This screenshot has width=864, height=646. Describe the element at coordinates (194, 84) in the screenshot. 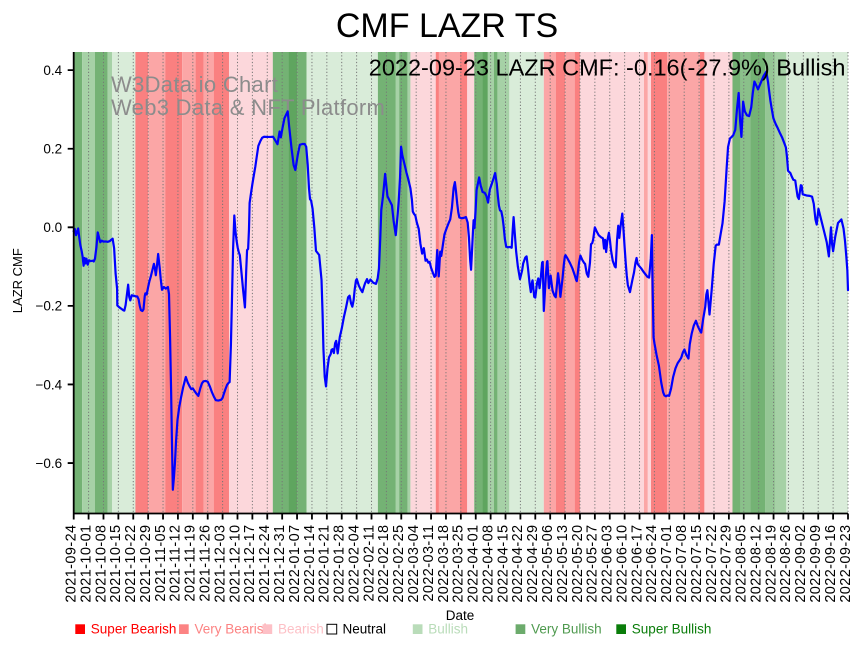

I see `svg-text: W3Data.io Chart` at that location.